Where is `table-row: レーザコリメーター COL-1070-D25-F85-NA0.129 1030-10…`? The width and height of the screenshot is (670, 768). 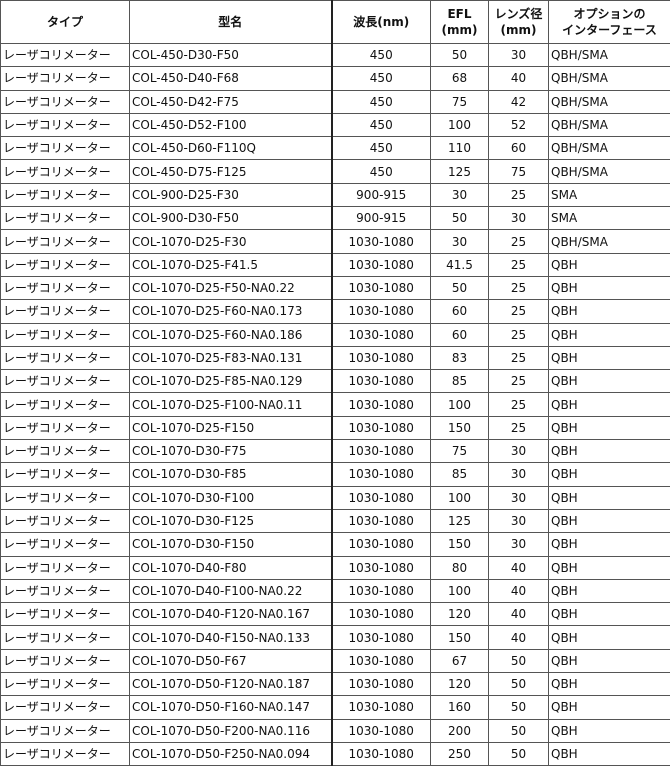 table-row: レーザコリメーター COL-1070-D25-F85-NA0.129 1030-10… is located at coordinates (335, 381).